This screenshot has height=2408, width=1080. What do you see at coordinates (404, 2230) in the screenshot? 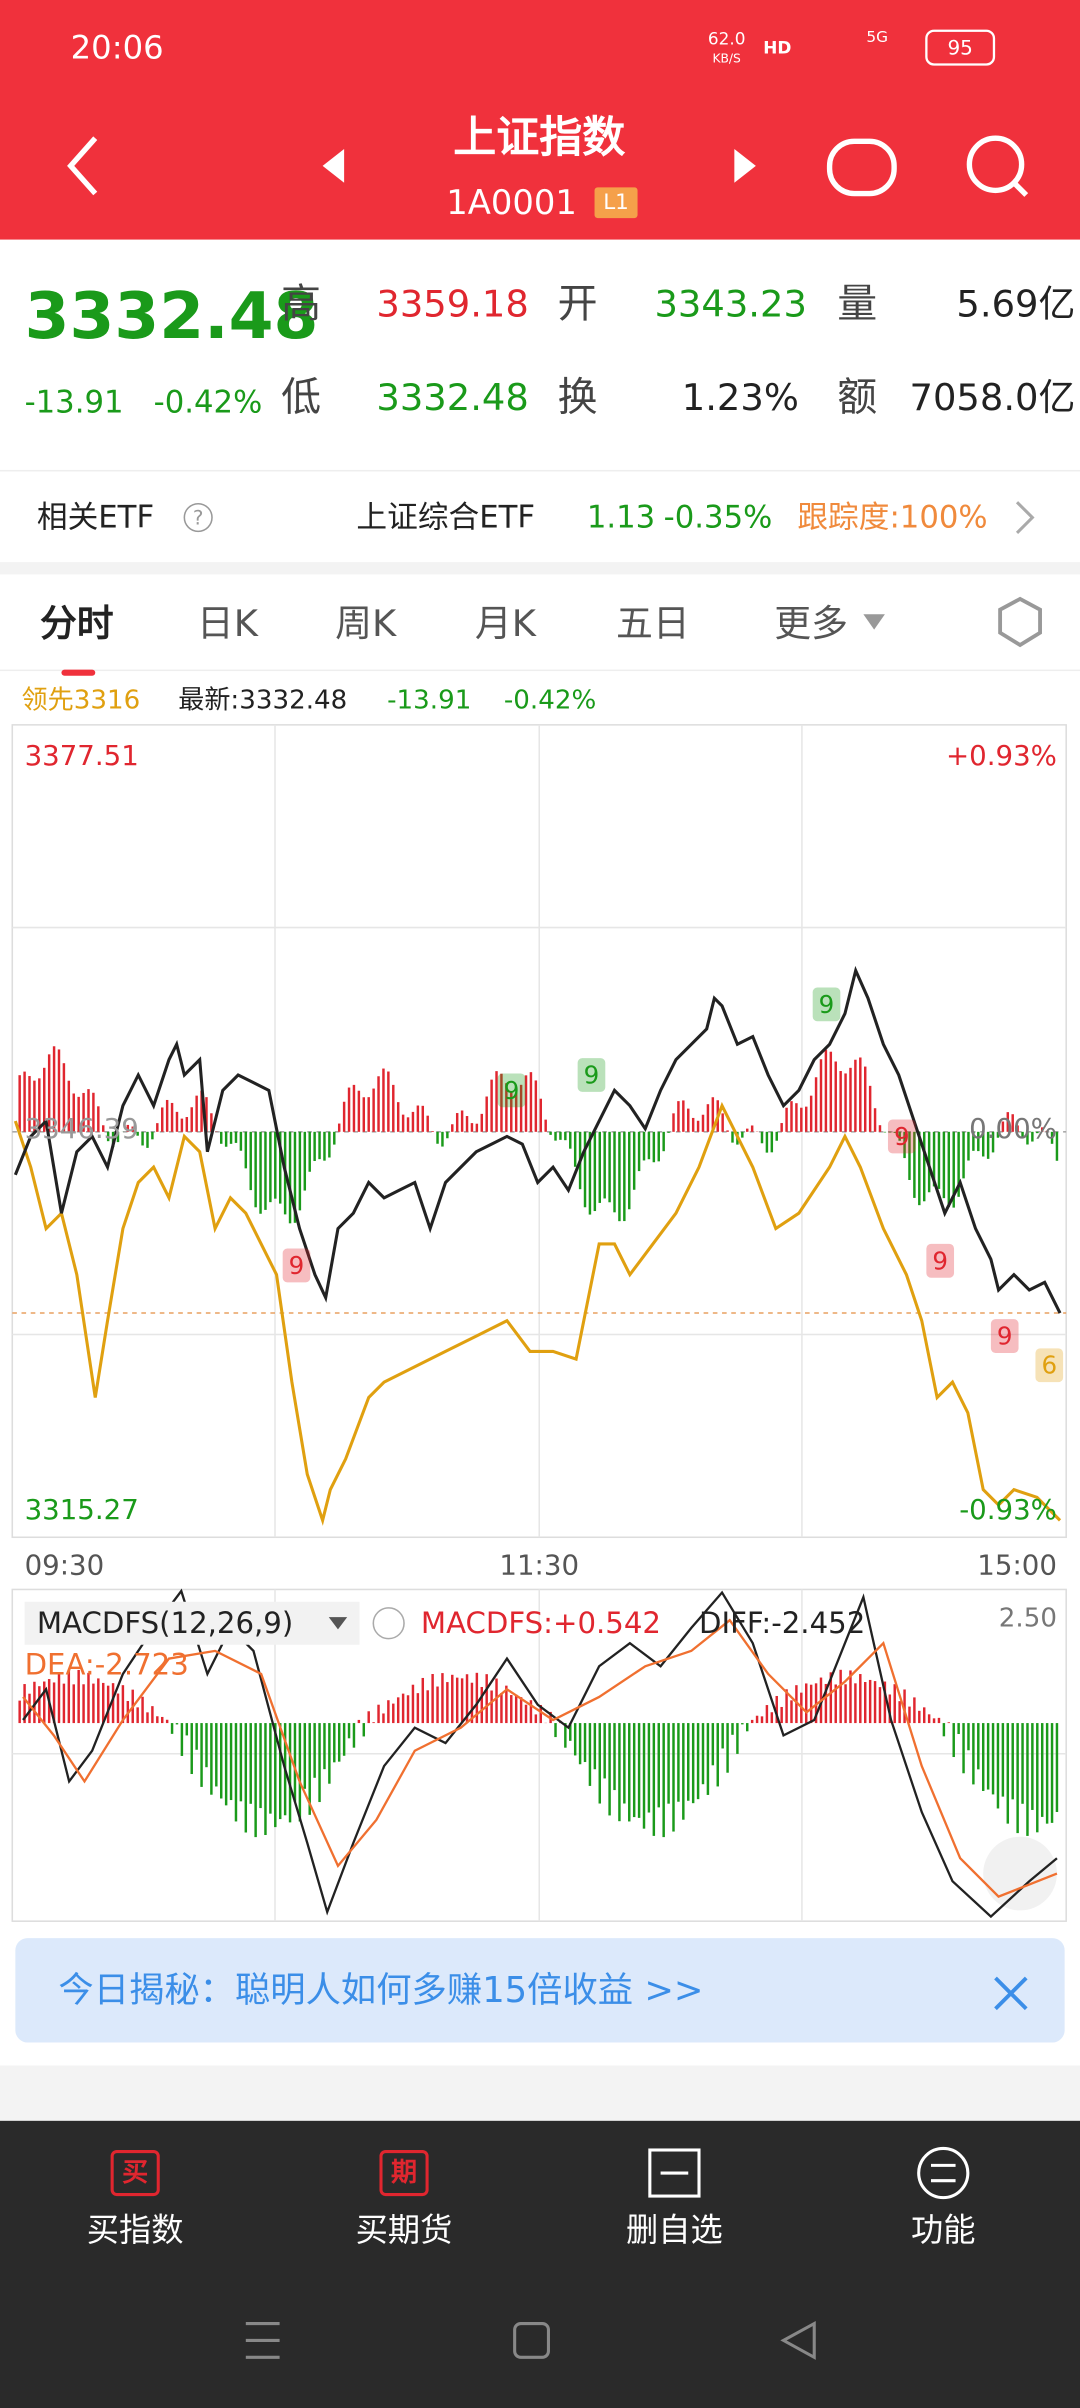
I see `nav-label: 买期货` at bounding box center [404, 2230].